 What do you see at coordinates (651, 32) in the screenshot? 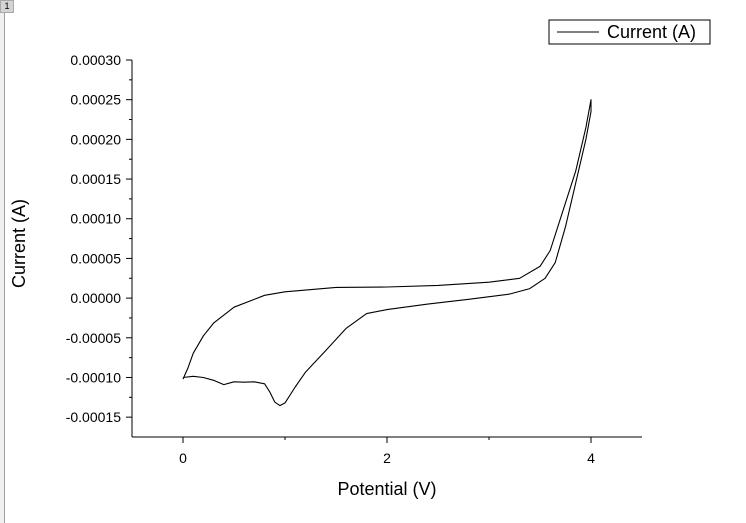
I see `legend-label: Current (A)` at bounding box center [651, 32].